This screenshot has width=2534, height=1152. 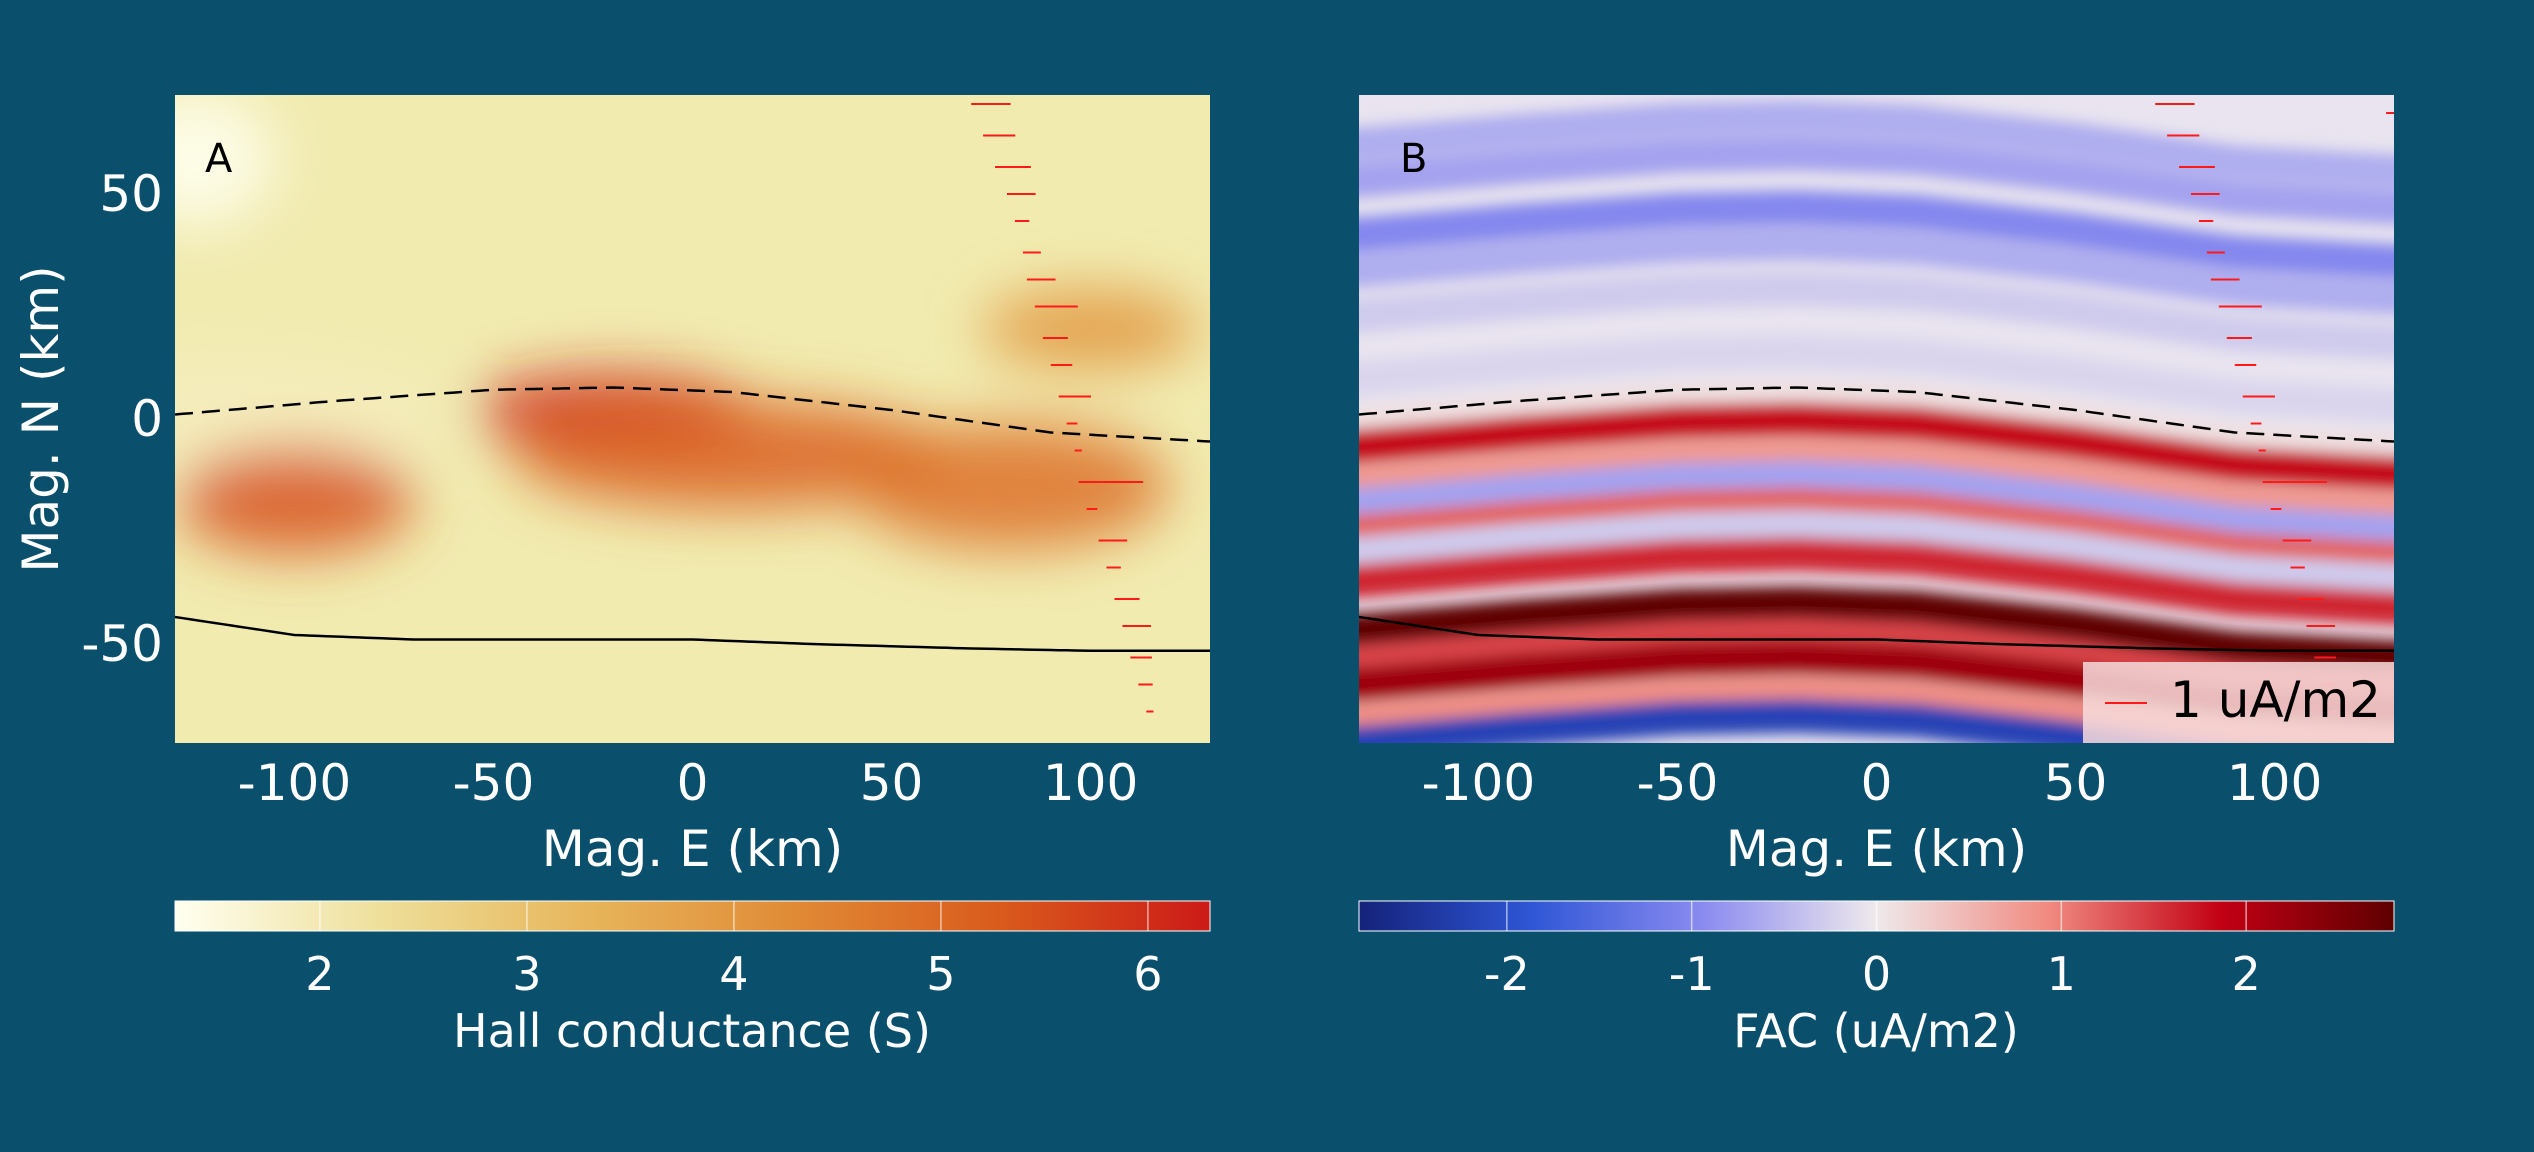 What do you see at coordinates (692, 916) in the screenshot?
I see `colorbar-a-gradient` at bounding box center [692, 916].